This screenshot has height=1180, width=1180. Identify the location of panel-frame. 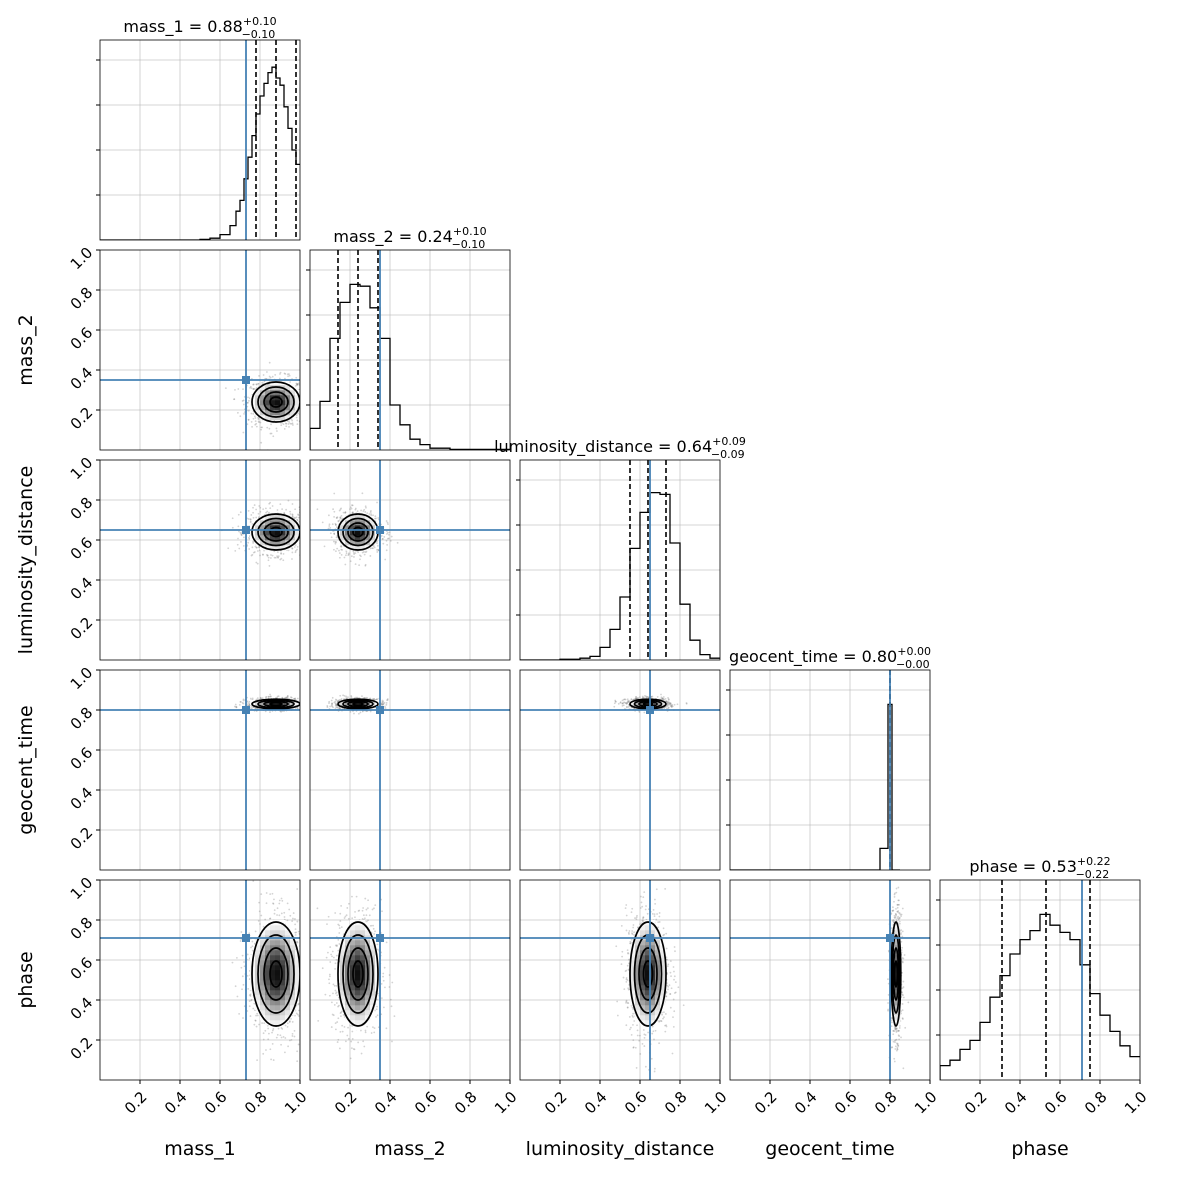
(620, 560).